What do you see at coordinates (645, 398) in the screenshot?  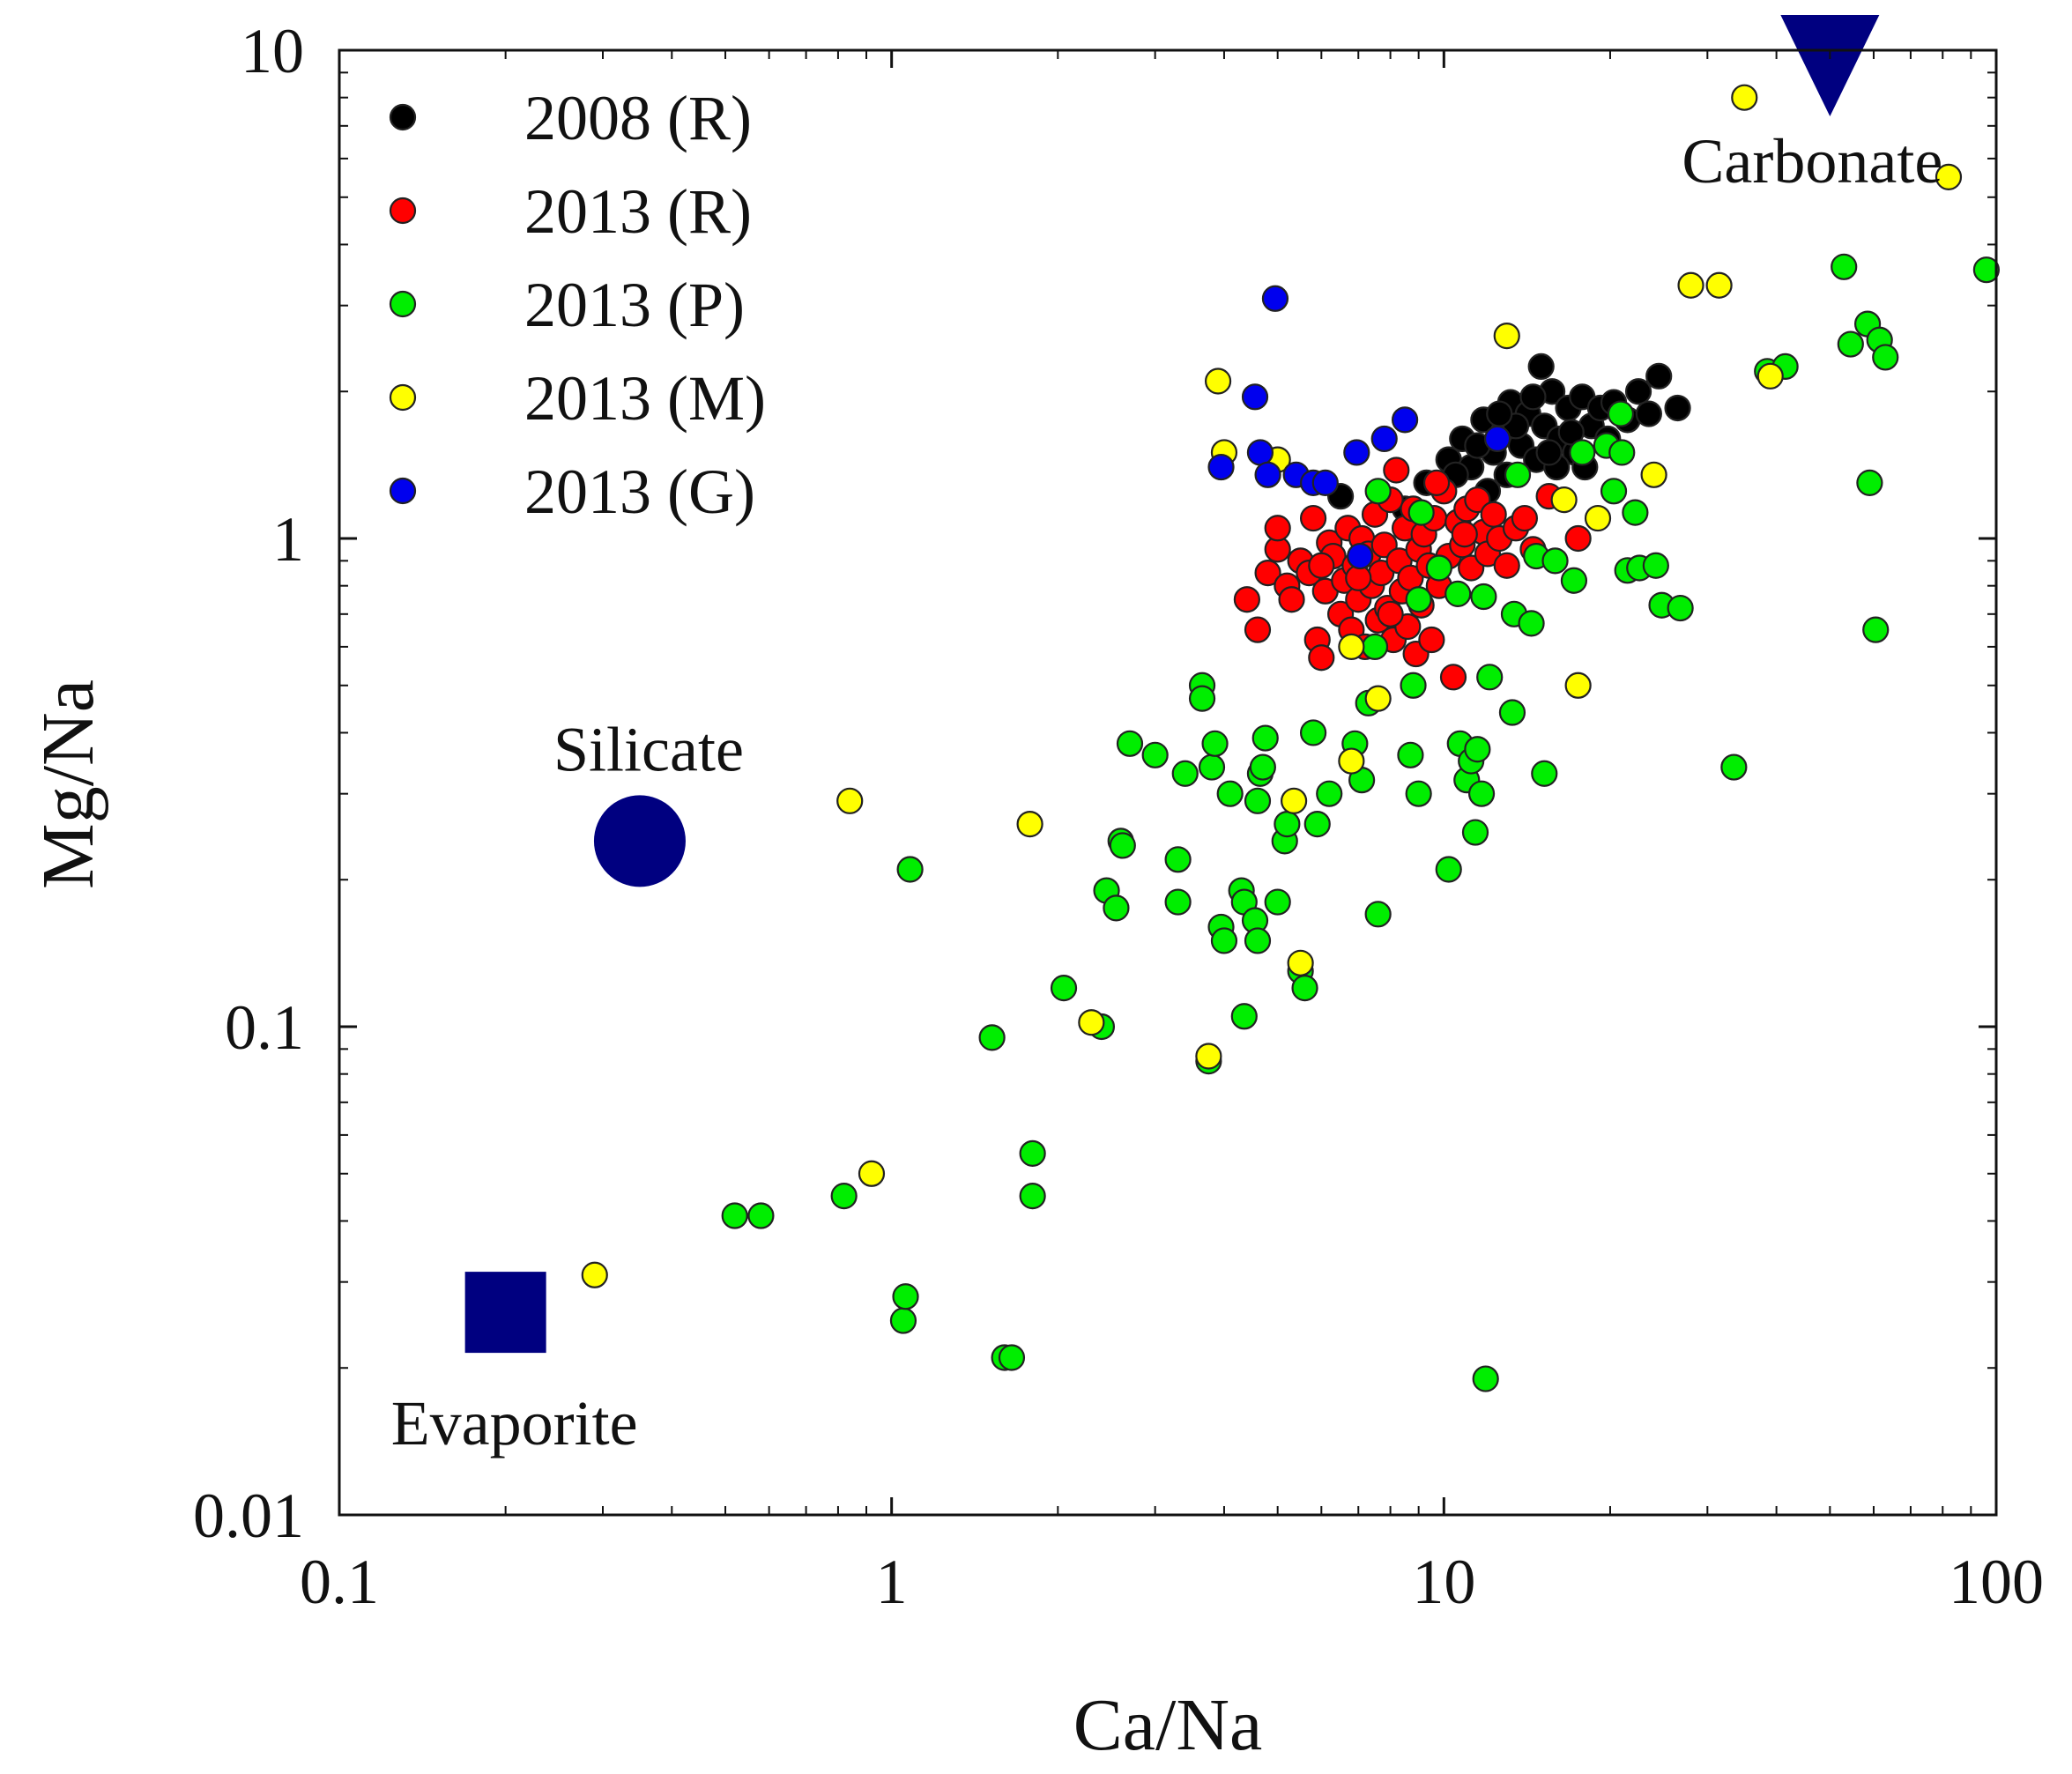 I see `legend-label: 2013 (M)` at bounding box center [645, 398].